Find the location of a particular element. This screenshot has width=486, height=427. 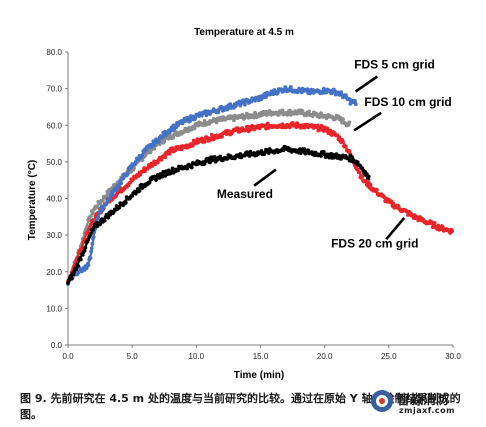

annotation-fds-10-cm-grid: FDS 10 cm grid is located at coordinates (402, 113).